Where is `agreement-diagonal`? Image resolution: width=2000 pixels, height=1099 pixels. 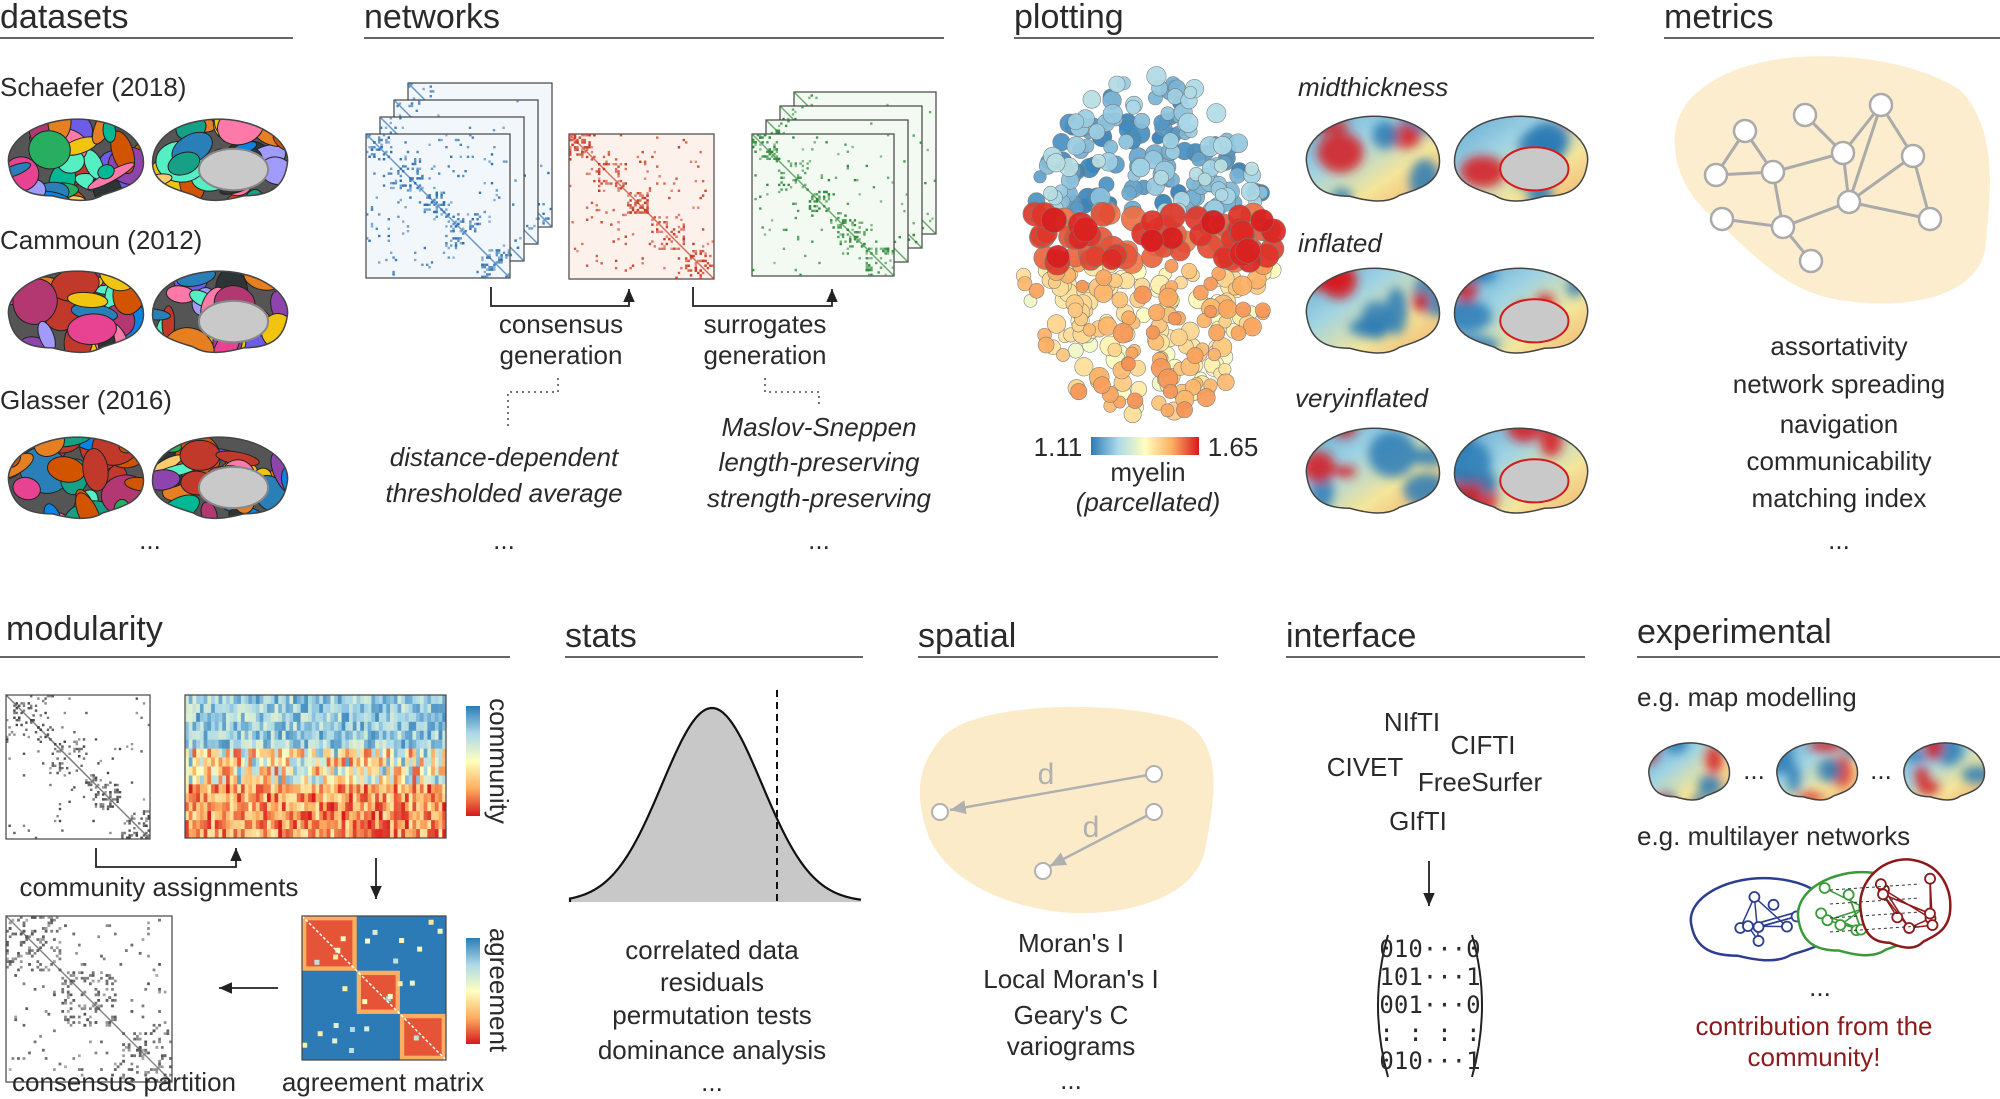 agreement-diagonal is located at coordinates (374, 988).